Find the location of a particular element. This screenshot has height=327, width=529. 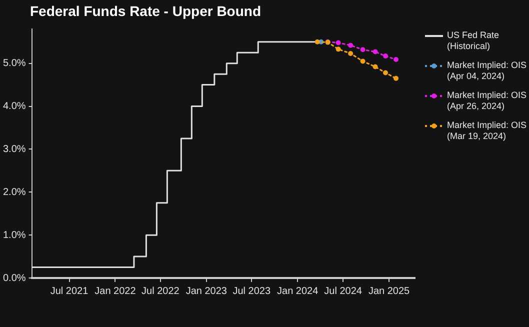

y-tick-label: 1.0% is located at coordinates (14, 235).